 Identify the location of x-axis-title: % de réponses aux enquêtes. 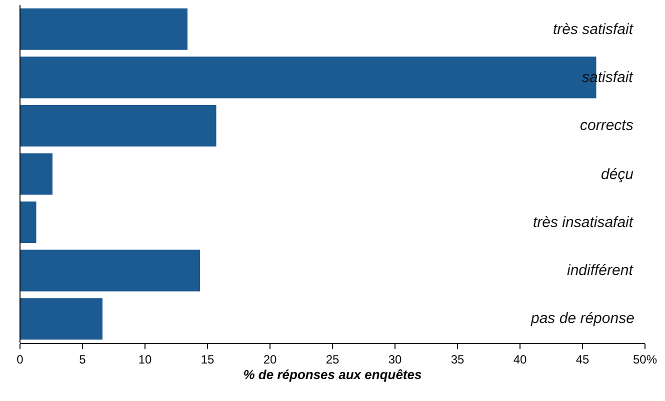
(332, 374).